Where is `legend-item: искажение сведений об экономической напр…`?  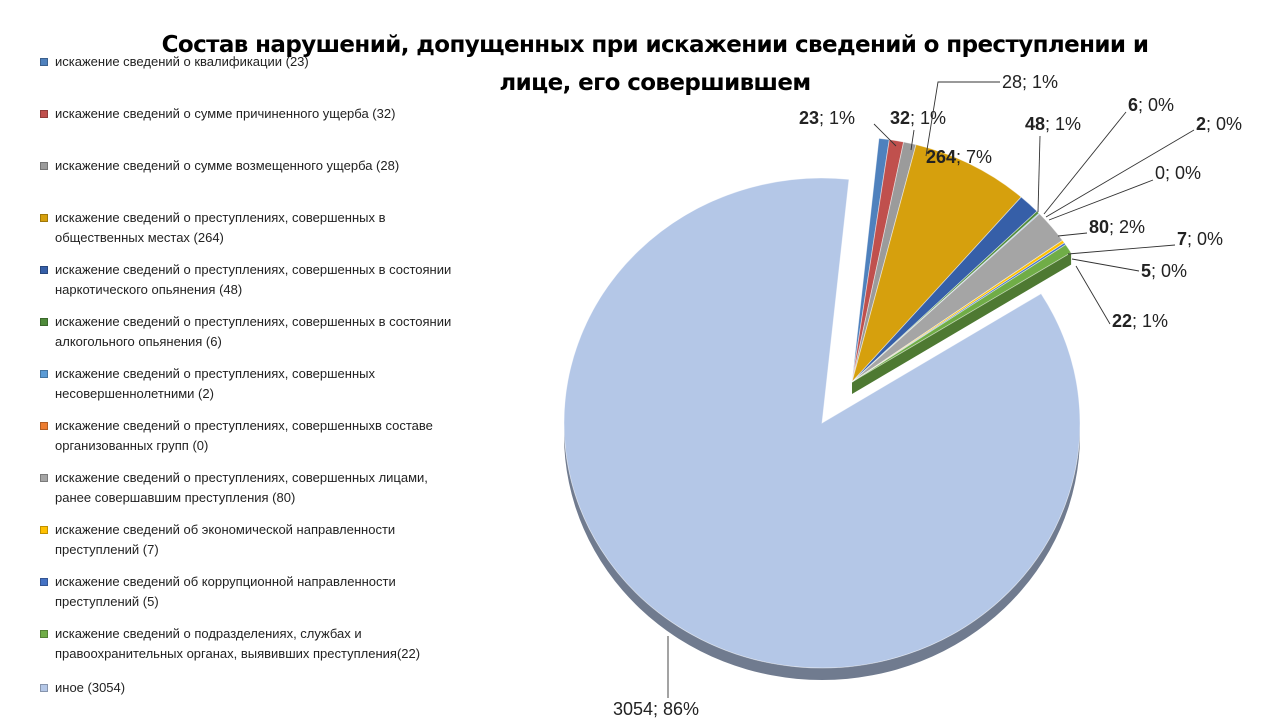
legend-item: искажение сведений об экономической напр… is located at coordinates (250, 540).